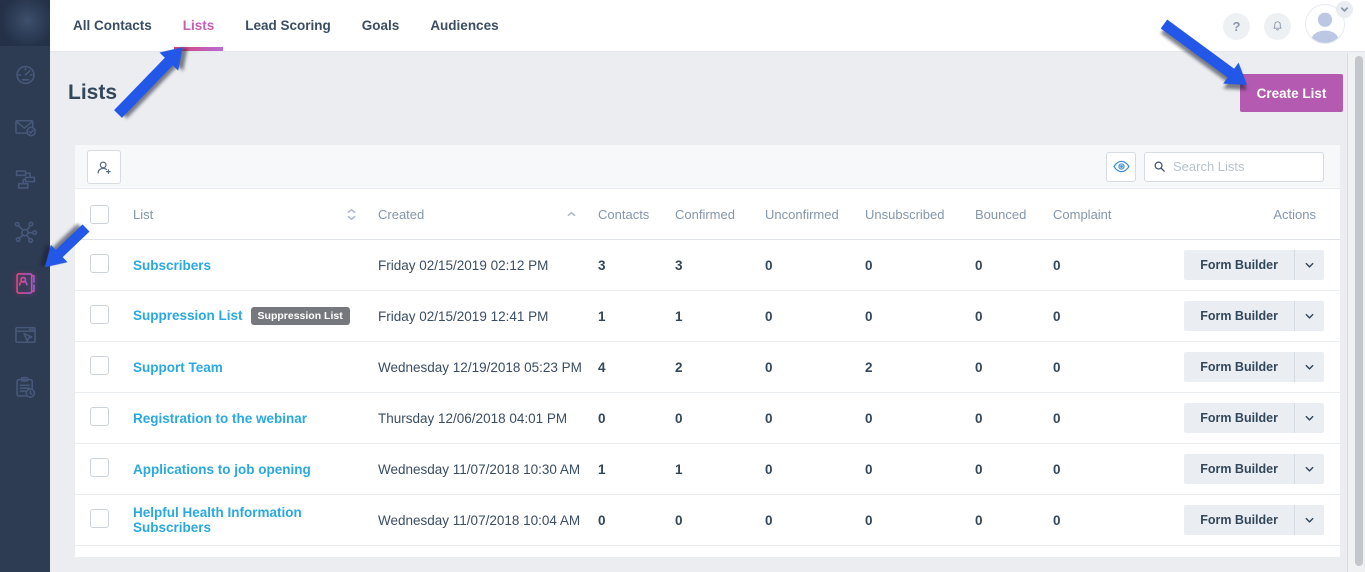 The height and width of the screenshot is (572, 1365). Describe the element at coordinates (217, 520) in the screenshot. I see `list-name-link: Helpful Health Information Subscribers` at that location.